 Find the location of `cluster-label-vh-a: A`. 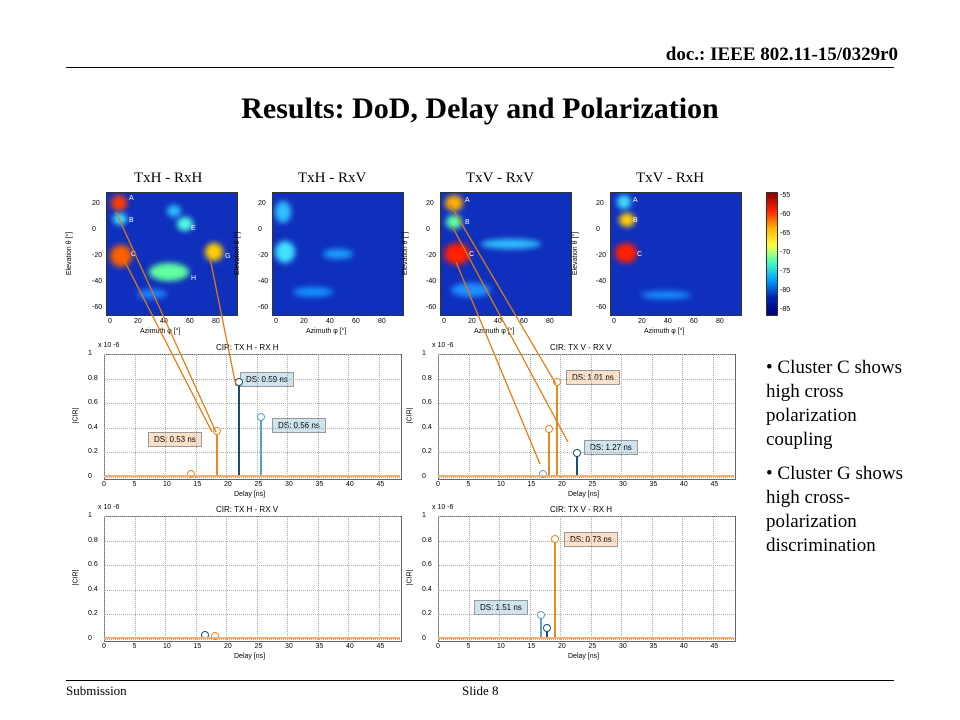

cluster-label-vh-a: A is located at coordinates (635, 200).